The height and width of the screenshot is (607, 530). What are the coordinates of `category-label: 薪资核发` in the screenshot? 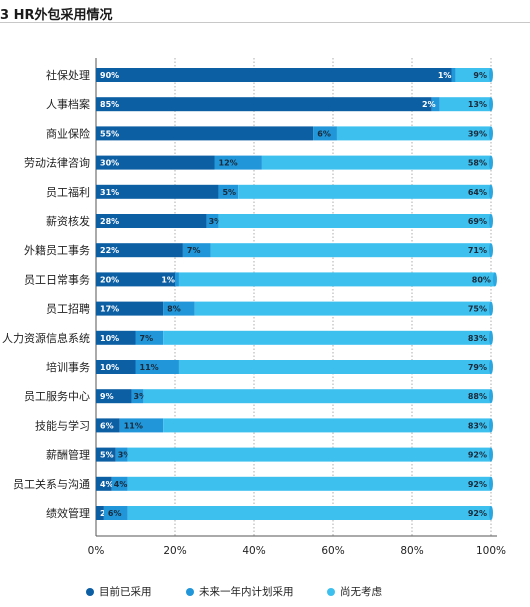 It's located at (68, 221).